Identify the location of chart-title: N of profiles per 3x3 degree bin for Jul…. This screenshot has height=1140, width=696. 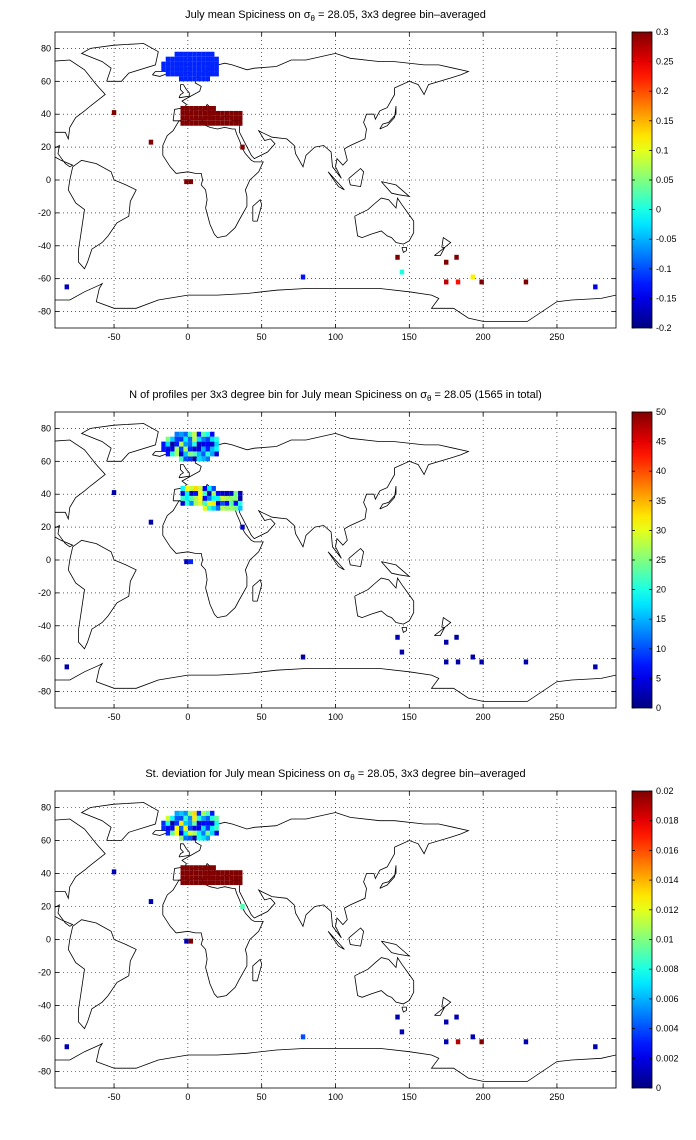
(335, 396).